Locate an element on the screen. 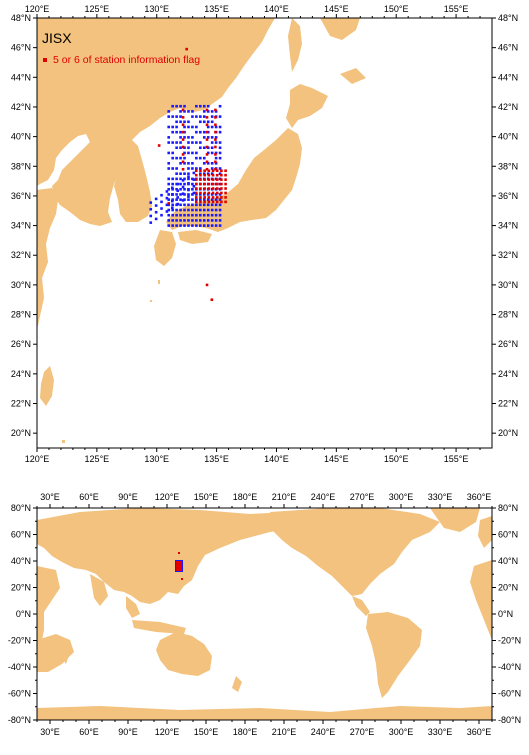  lat-label-left: 44°N is located at coordinates (21, 77).